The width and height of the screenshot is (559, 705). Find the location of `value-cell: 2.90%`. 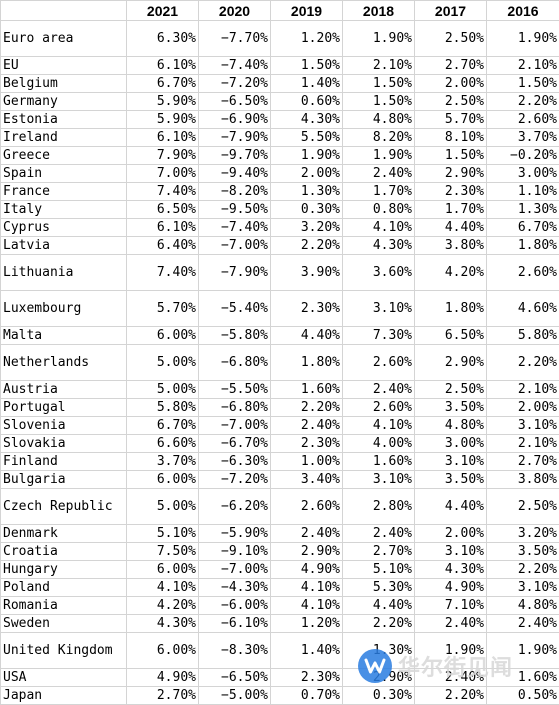

value-cell: 2.90% is located at coordinates (450, 173).